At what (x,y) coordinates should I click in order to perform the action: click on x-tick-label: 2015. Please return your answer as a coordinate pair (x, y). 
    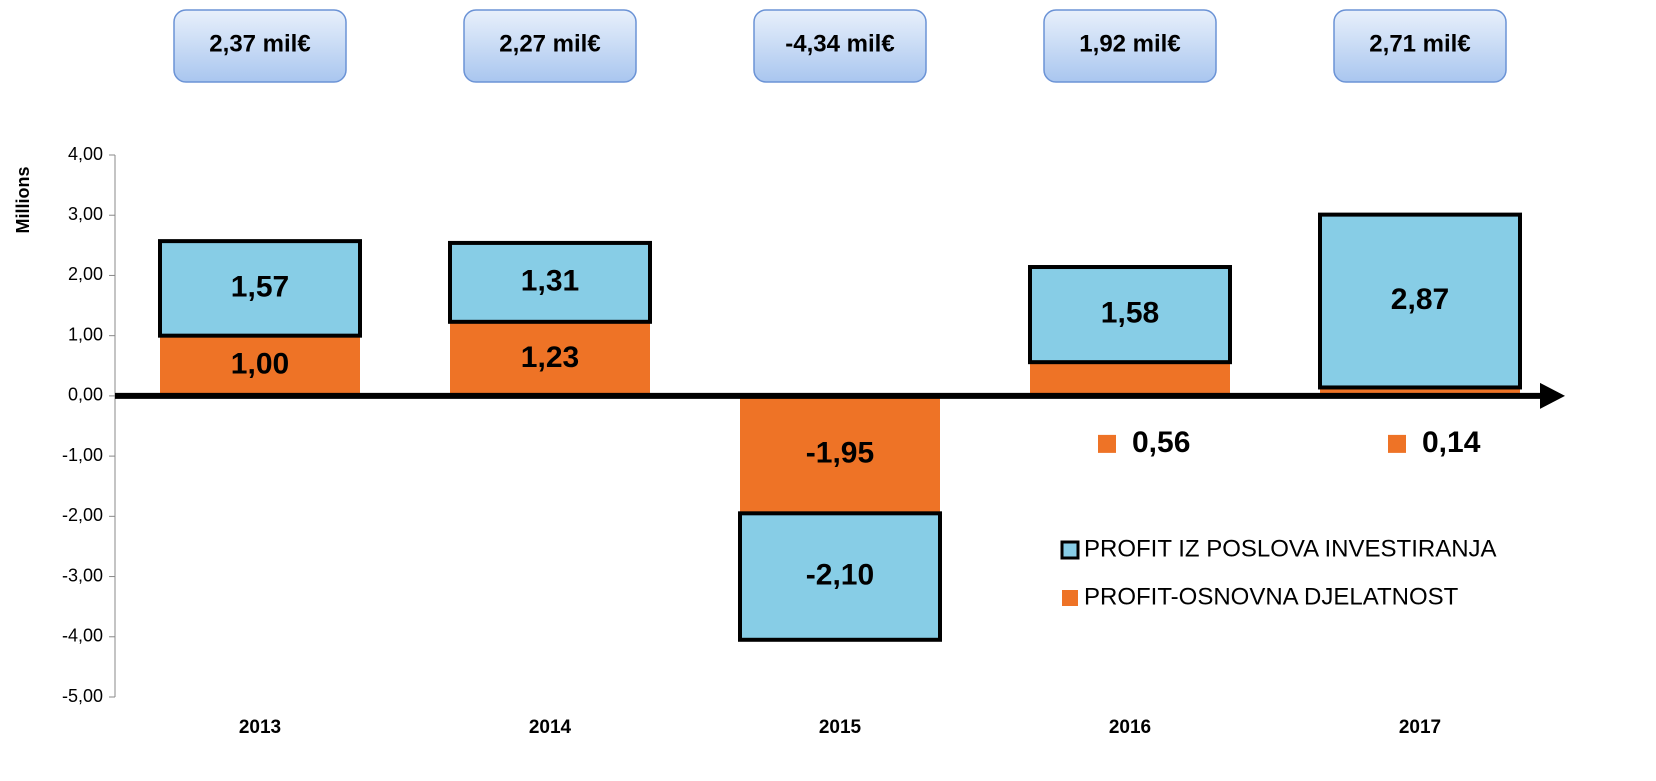
    Looking at the image, I should click on (840, 727).